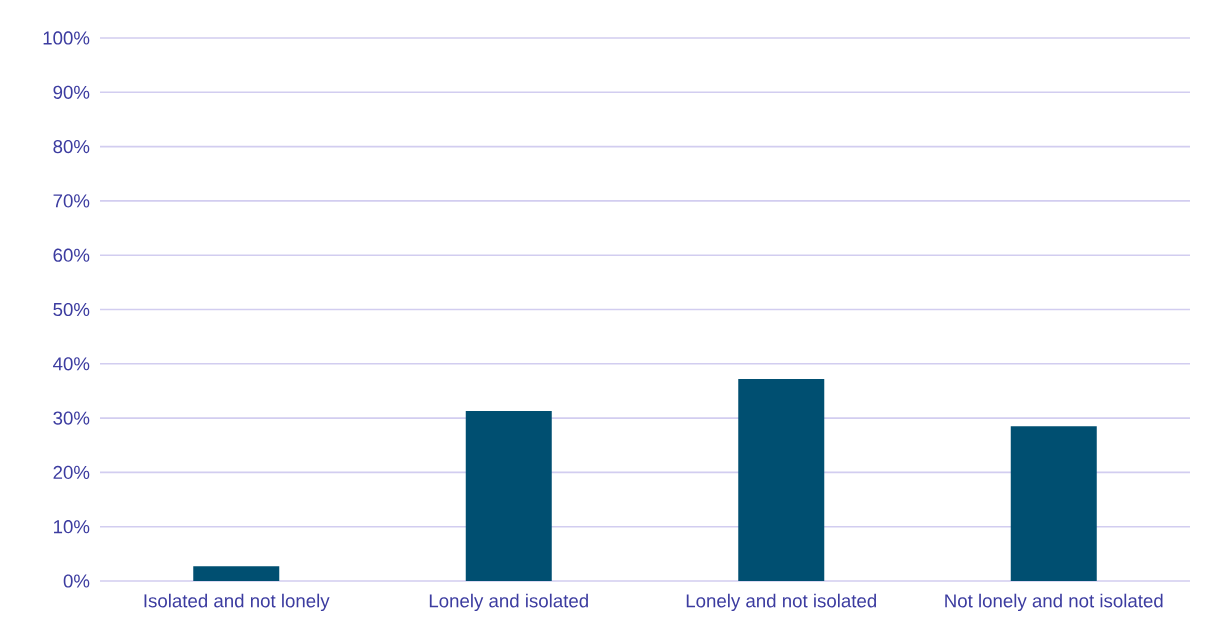  Describe the element at coordinates (781, 602) in the screenshot. I see `x-tick-label: Lonely and not isolated` at that location.